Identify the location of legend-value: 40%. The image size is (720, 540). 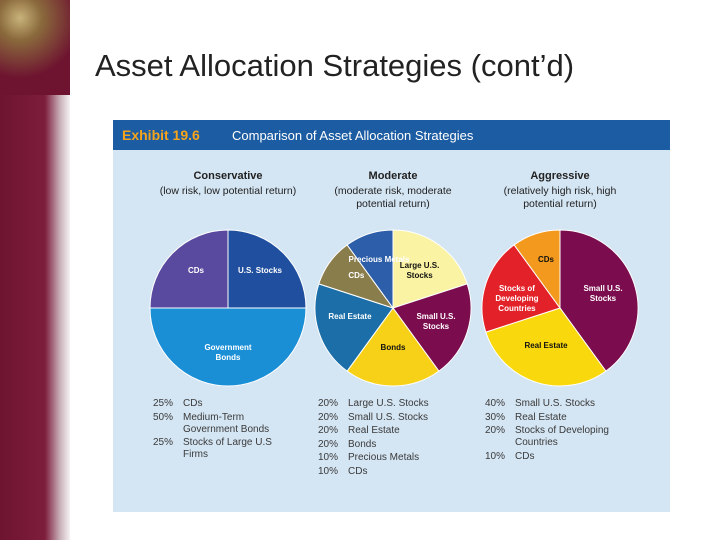
(495, 403).